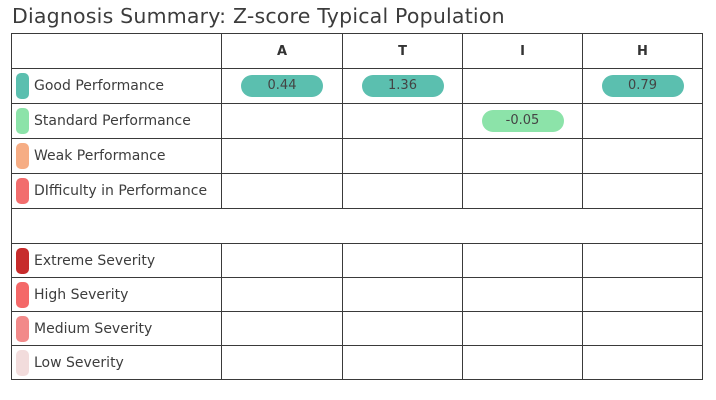  I want to click on column-header: T, so click(402, 51).